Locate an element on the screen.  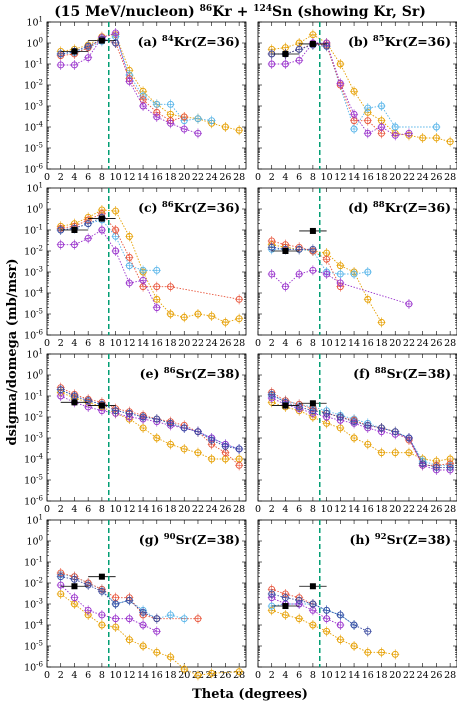
y-tick-label: 10⁰ is located at coordinates (34, 541).